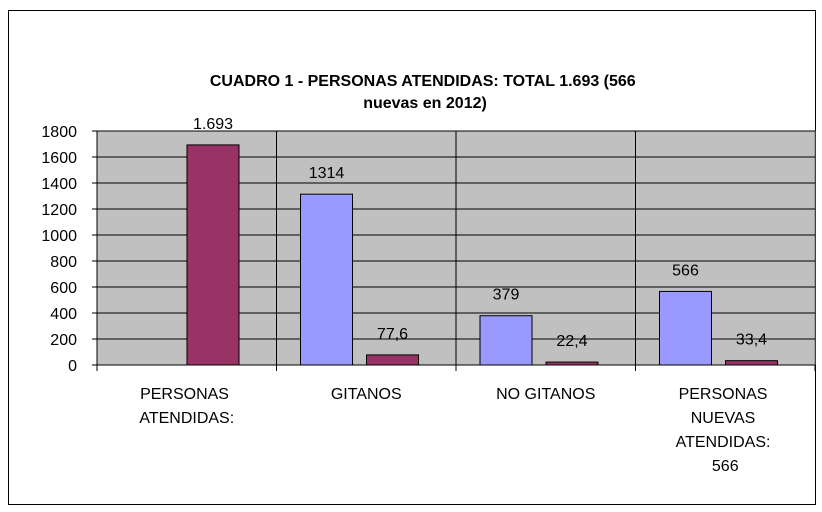 The width and height of the screenshot is (822, 512). Describe the element at coordinates (72, 366) in the screenshot. I see `y-tick-label: 0` at that location.